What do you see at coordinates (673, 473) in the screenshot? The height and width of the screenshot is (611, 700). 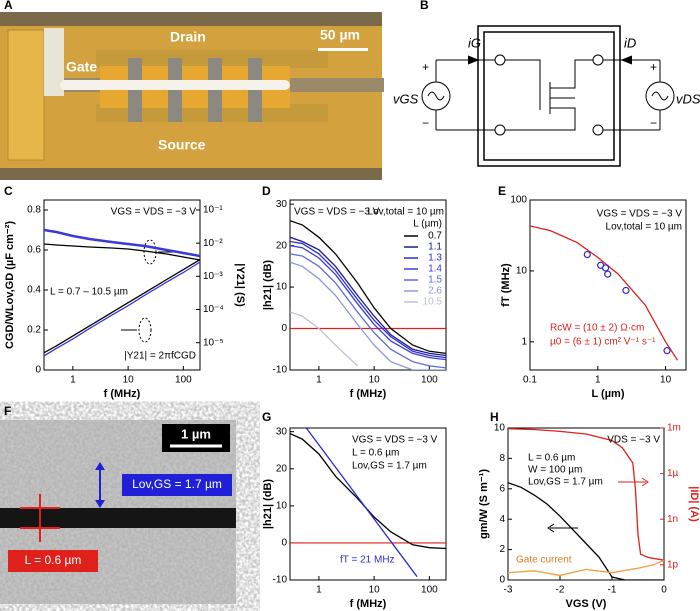 I see `y2-tick-label: 1µ` at bounding box center [673, 473].